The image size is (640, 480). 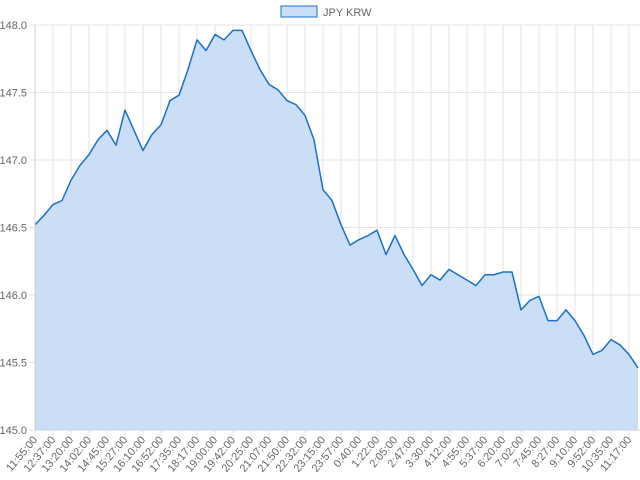 What do you see at coordinates (13, 364) in the screenshot?
I see `y-tick-label: 145.5` at bounding box center [13, 364].